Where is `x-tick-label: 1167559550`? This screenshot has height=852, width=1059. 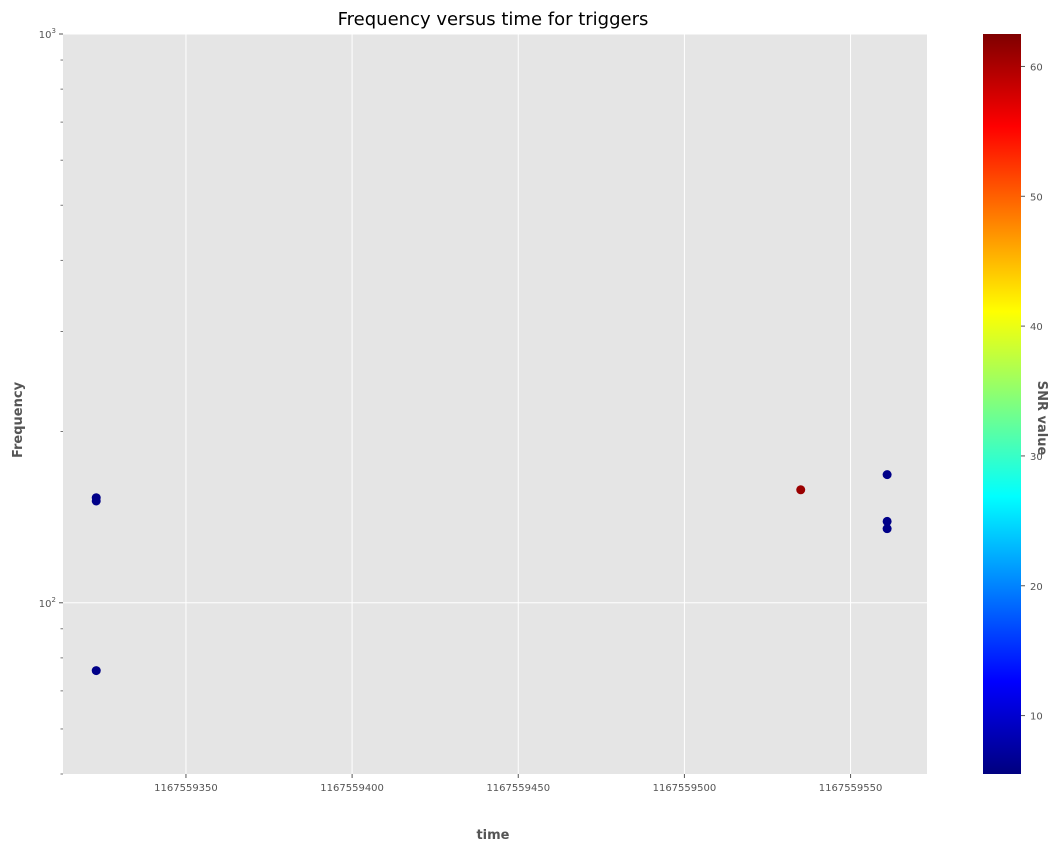 x-tick-label: 1167559550 is located at coordinates (851, 788).